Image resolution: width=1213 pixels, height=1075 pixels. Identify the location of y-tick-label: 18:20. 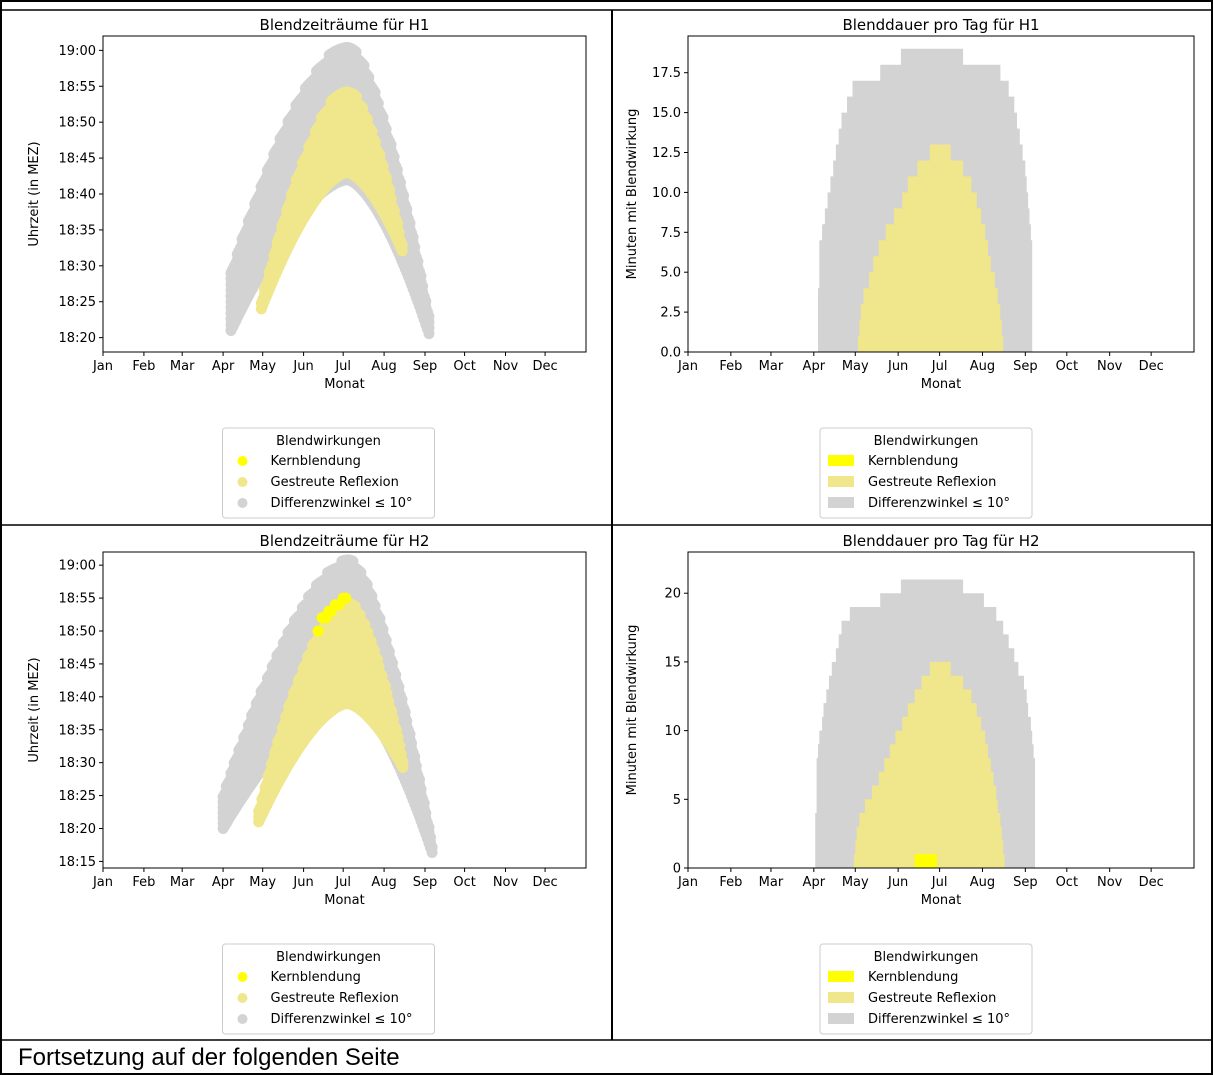
(77, 338).